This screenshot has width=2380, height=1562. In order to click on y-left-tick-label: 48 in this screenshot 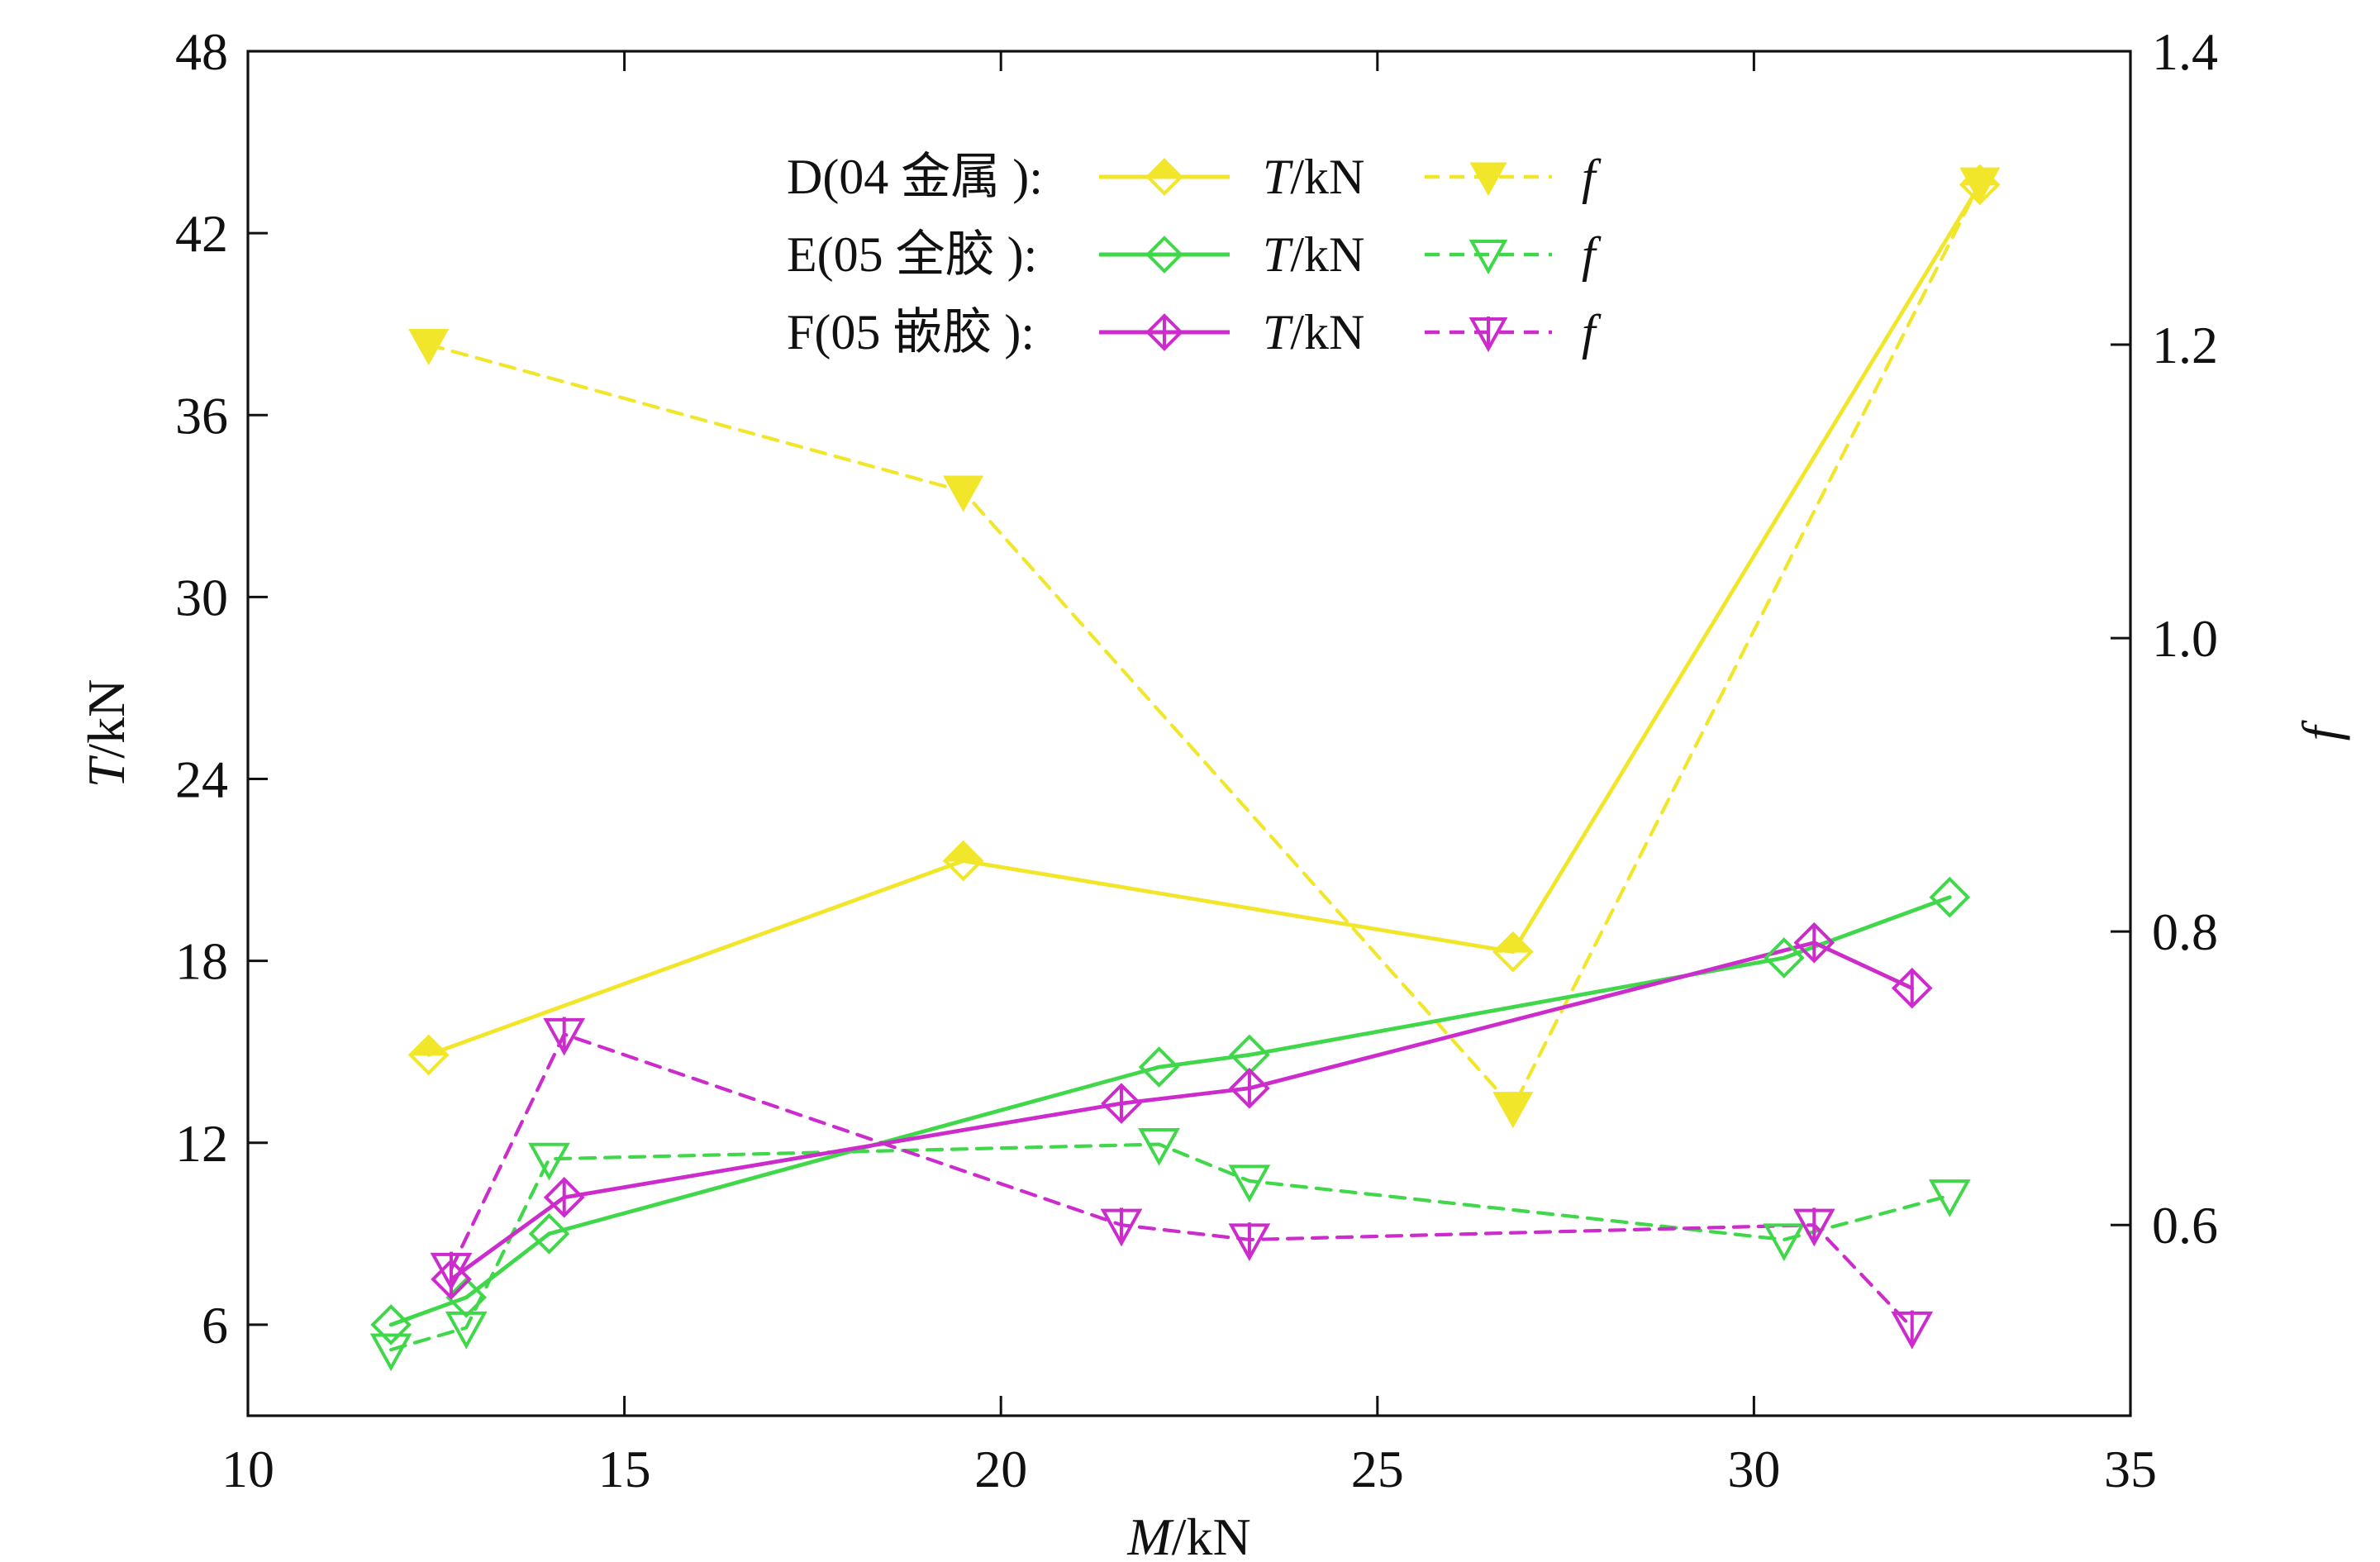, I will do `click(201, 51)`.